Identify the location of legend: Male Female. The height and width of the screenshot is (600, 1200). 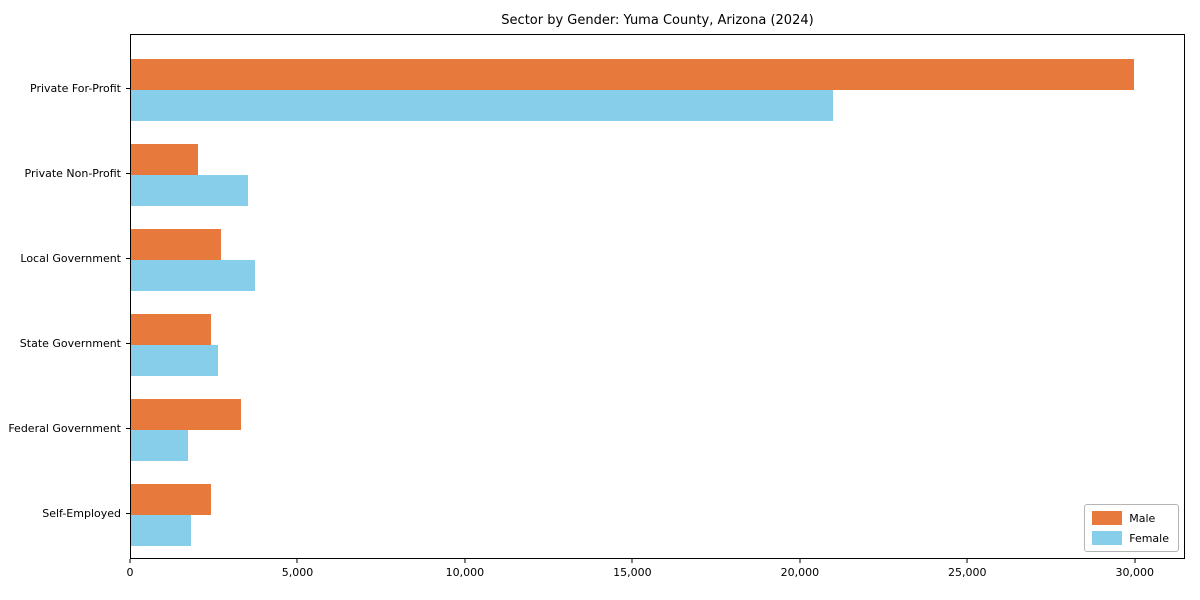
(1131, 528).